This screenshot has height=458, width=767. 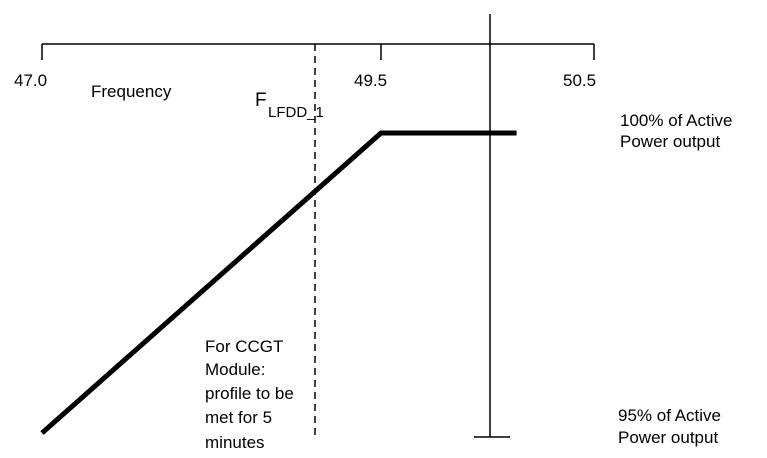 What do you see at coordinates (238, 417) in the screenshot?
I see `annotation-line-4: met for 5` at bounding box center [238, 417].